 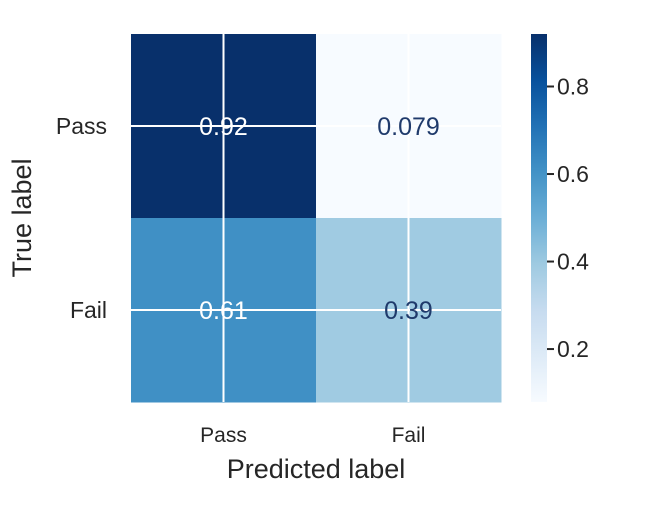 I want to click on colorbar-ticks: 0.8 0.6 0.4 0.2, so click(x=568, y=218).